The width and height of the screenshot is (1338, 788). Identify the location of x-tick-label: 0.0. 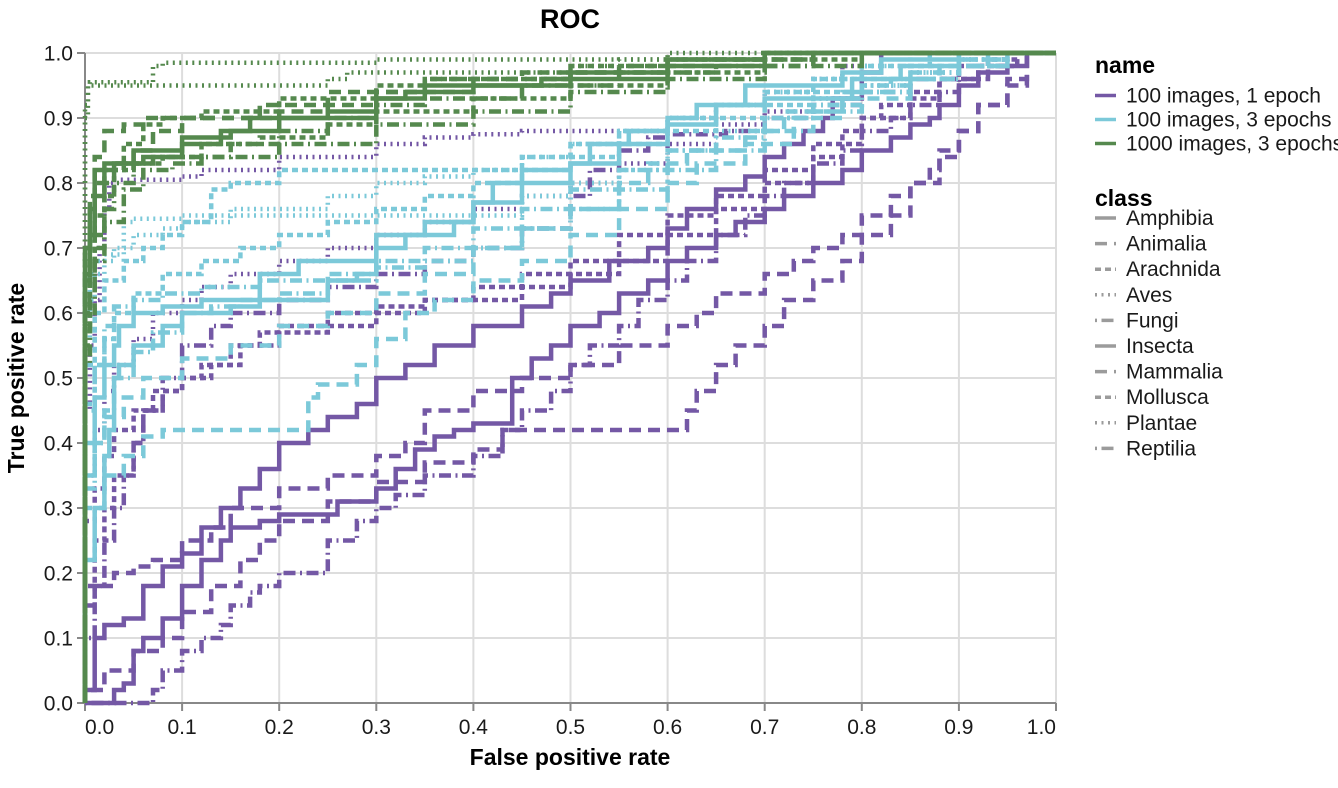
(99, 727).